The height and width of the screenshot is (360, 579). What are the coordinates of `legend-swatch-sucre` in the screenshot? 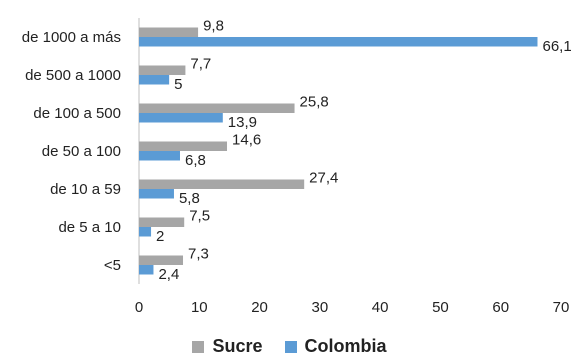 It's located at (198, 346).